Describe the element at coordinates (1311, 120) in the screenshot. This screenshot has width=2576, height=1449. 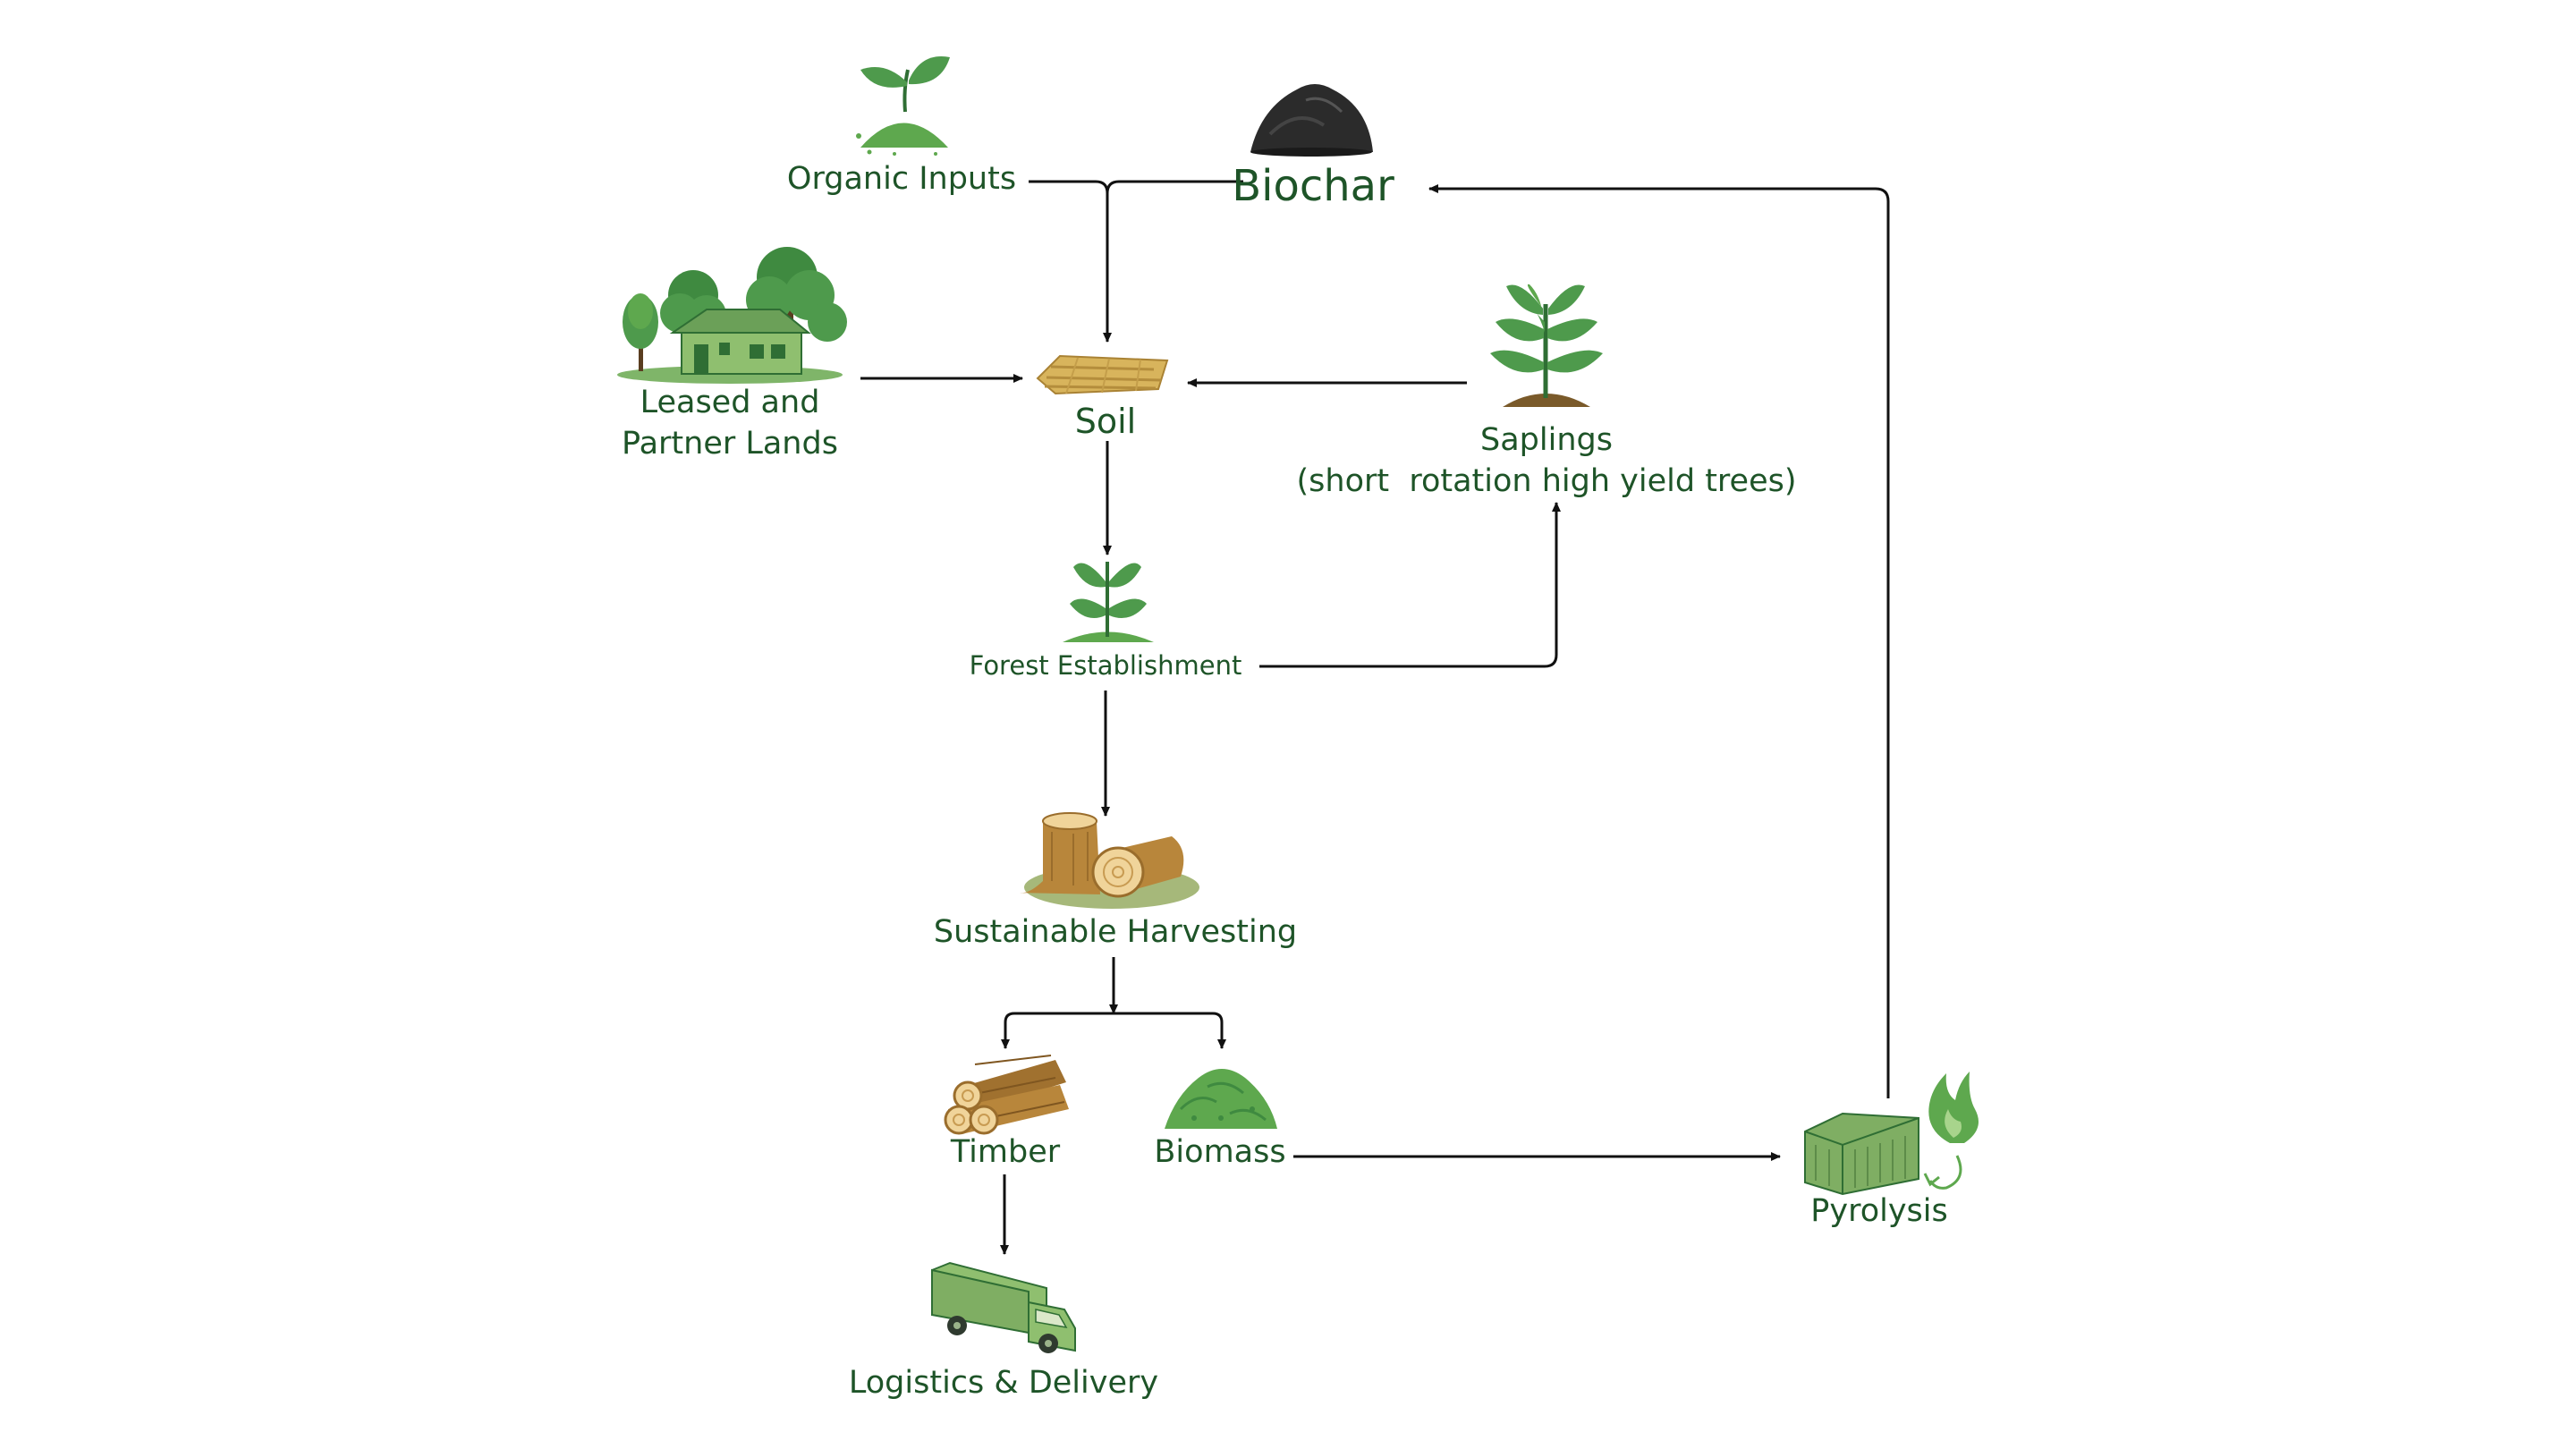
I see `charcoal-pile-icon` at that location.